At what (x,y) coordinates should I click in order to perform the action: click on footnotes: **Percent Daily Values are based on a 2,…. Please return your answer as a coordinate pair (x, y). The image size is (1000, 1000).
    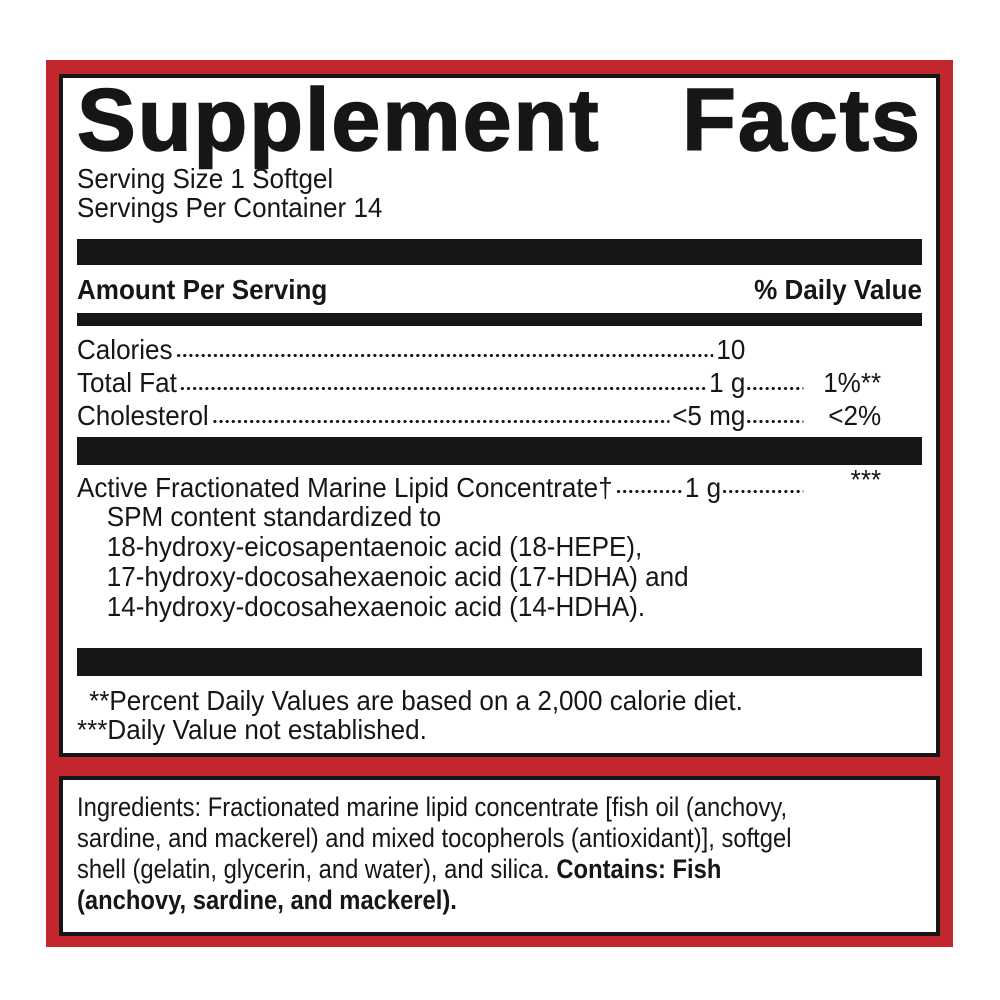
    Looking at the image, I should click on (499, 715).